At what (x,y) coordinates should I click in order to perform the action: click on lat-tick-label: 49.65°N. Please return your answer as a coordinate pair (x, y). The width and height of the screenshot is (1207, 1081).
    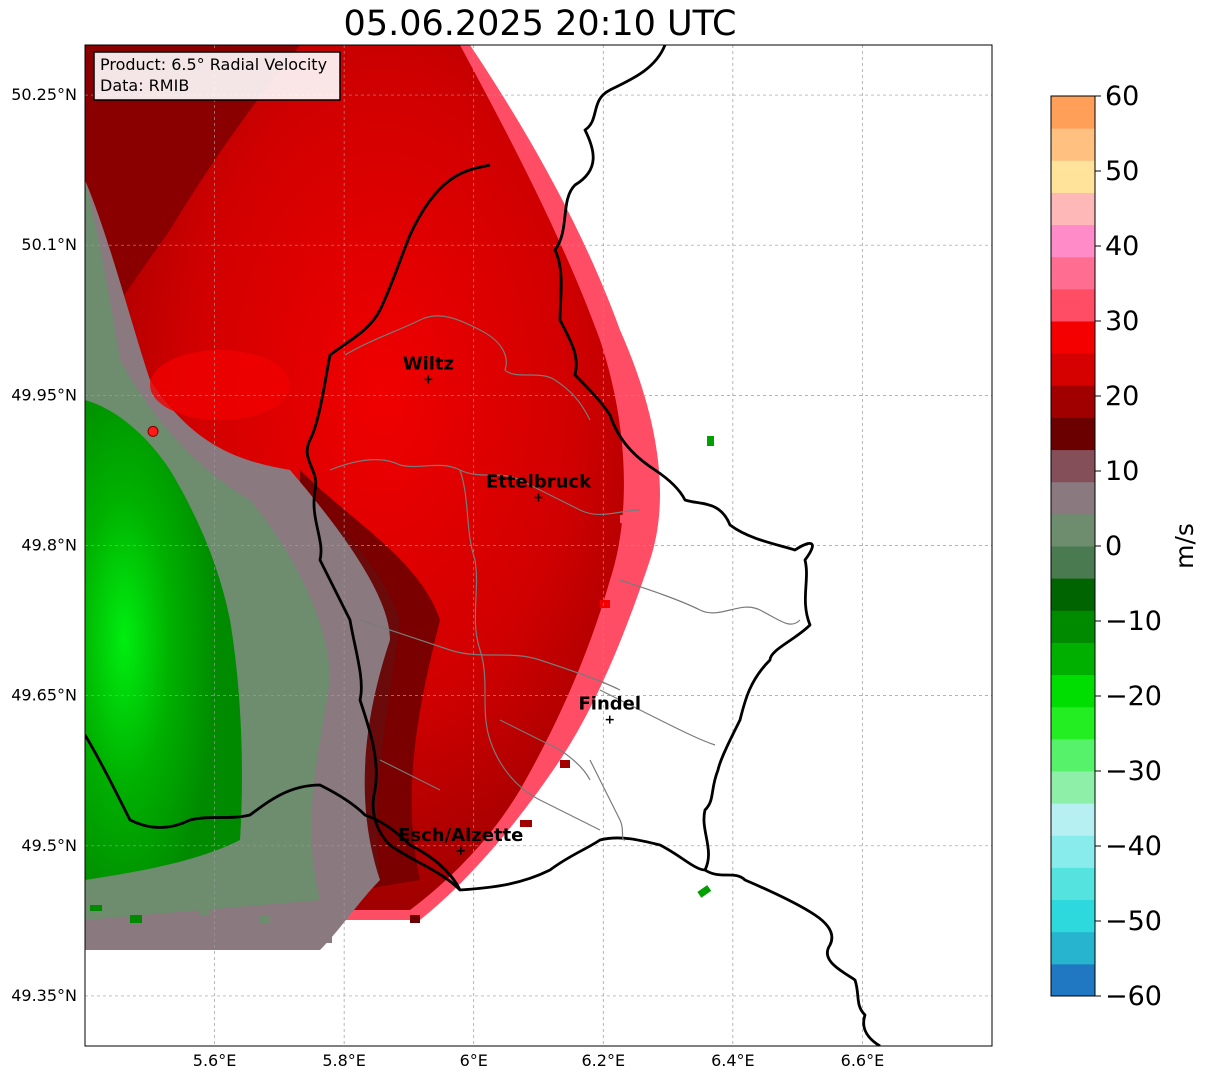
    Looking at the image, I should click on (44, 695).